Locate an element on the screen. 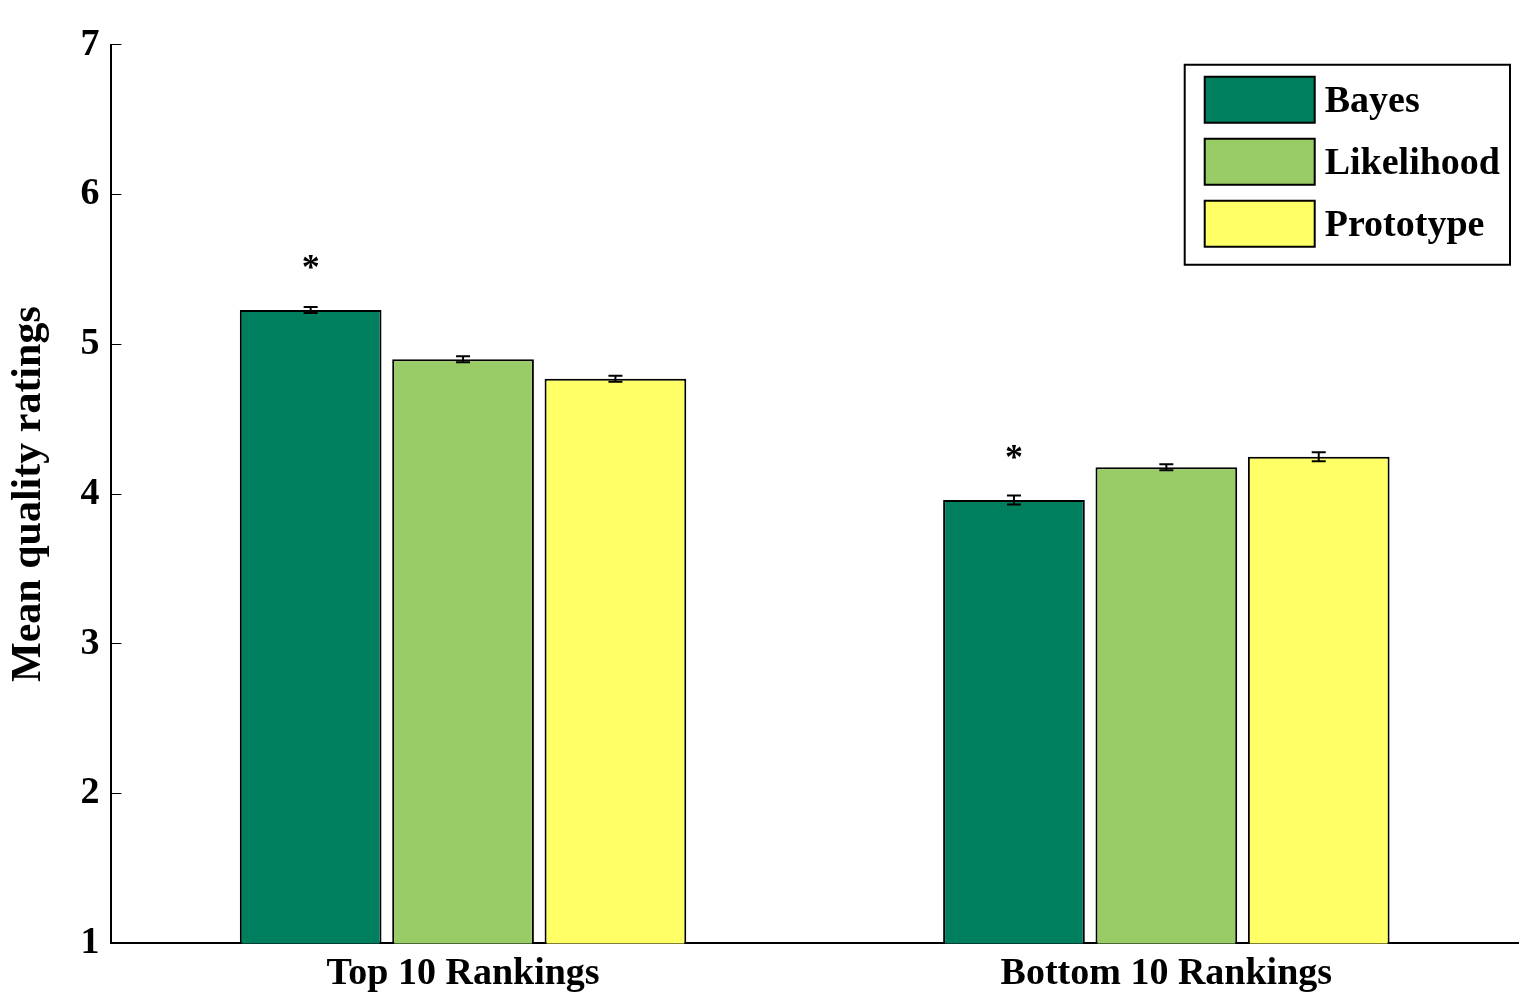 The width and height of the screenshot is (1520, 1005). legend-label: Bayes is located at coordinates (1372, 98).